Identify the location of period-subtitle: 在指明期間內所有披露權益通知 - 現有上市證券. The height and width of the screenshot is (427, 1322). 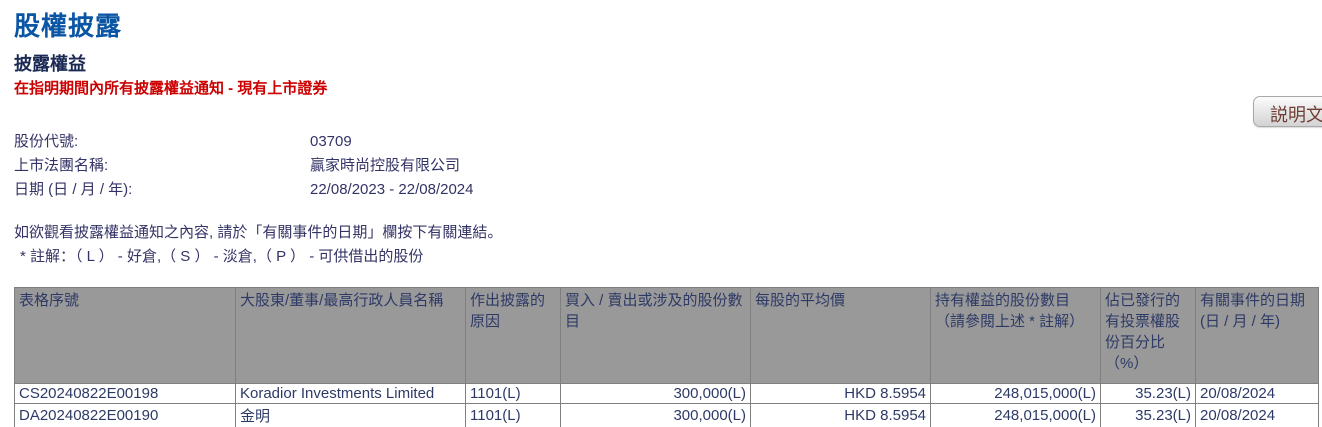
(171, 88).